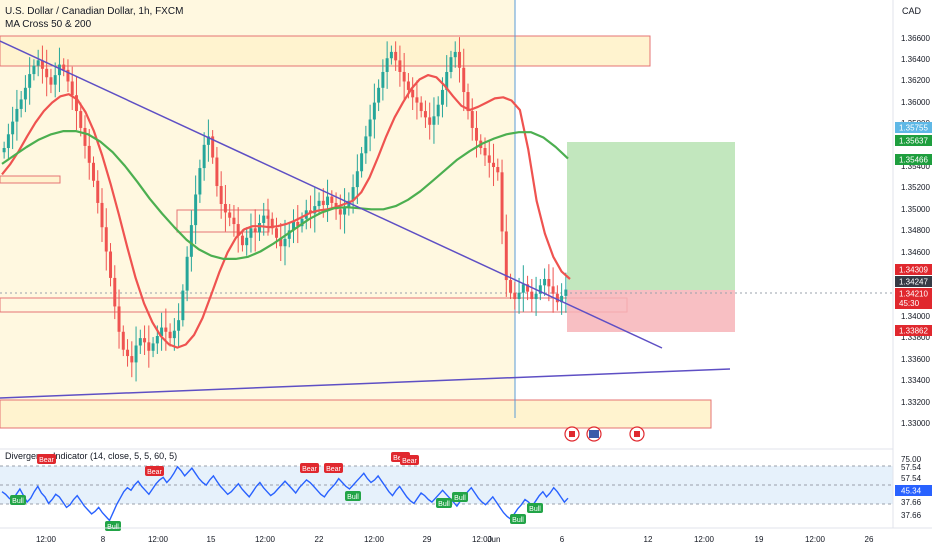 This screenshot has height=550, width=932. Describe the element at coordinates (915, 380) in the screenshot. I see `y-tick-label: 1.33400` at that location.